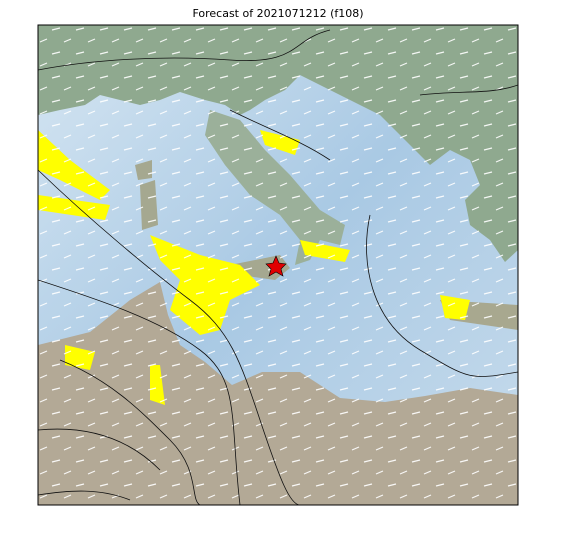 Image resolution: width=576 pixels, height=533 pixels. Describe the element at coordinates (277, 13) in the screenshot. I see `map-title: Forecast of 2021071212 (f108)` at that location.